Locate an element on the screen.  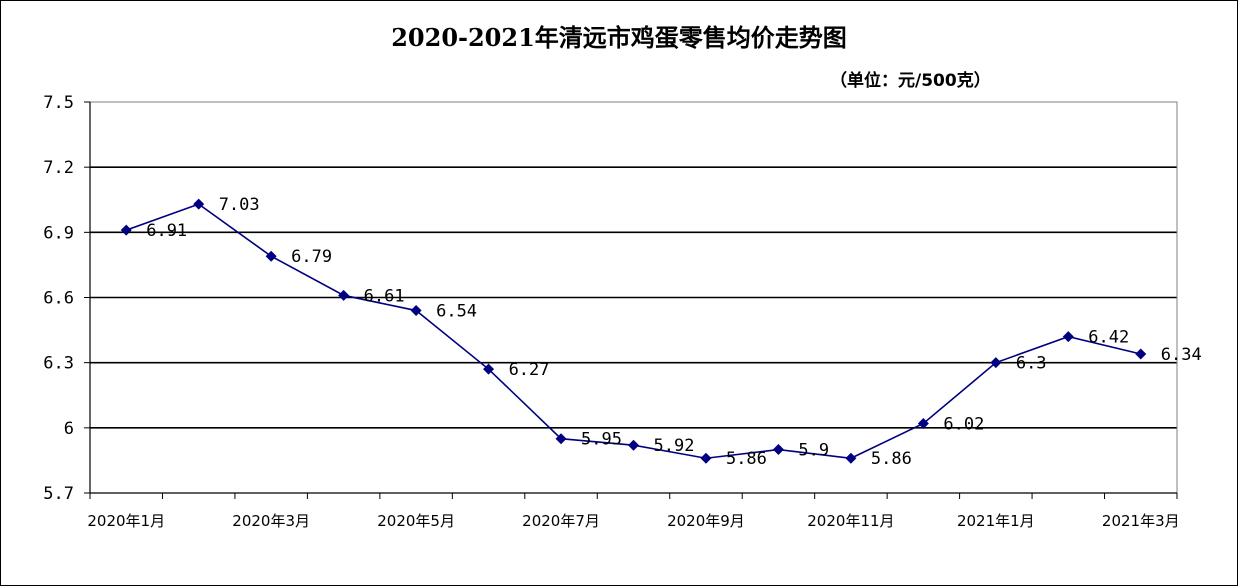
data-label: 5.9 is located at coordinates (813, 451).